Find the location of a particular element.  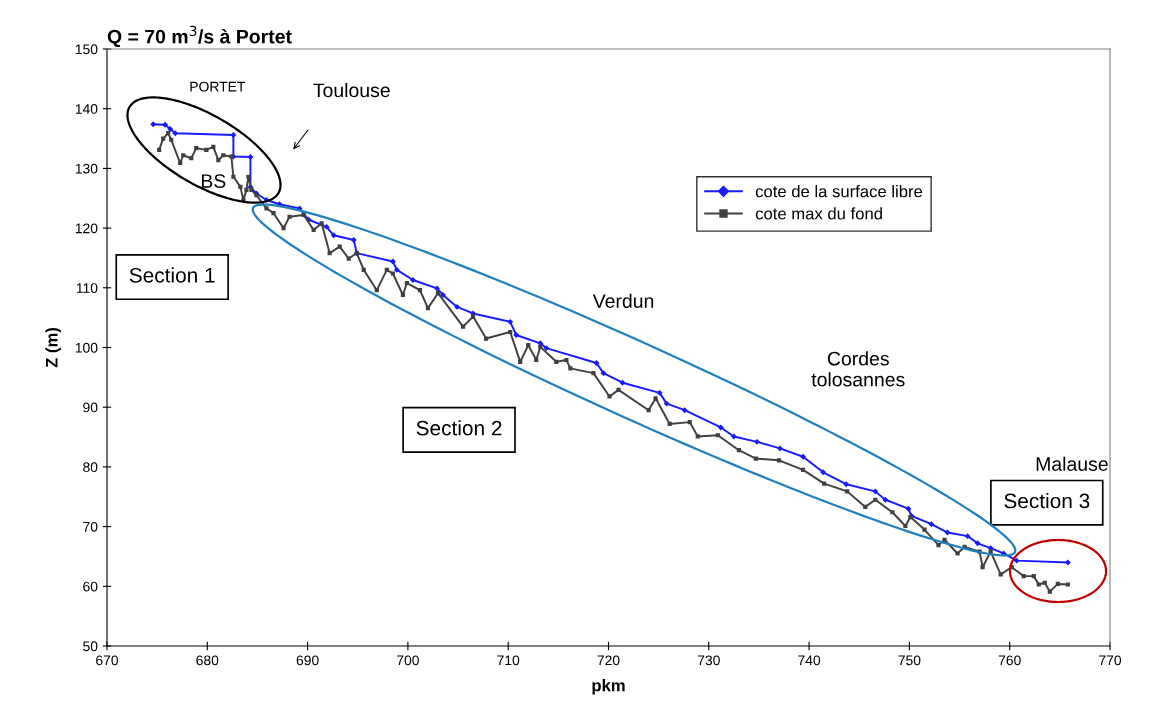

annotation: Section 3 is located at coordinates (1047, 501).